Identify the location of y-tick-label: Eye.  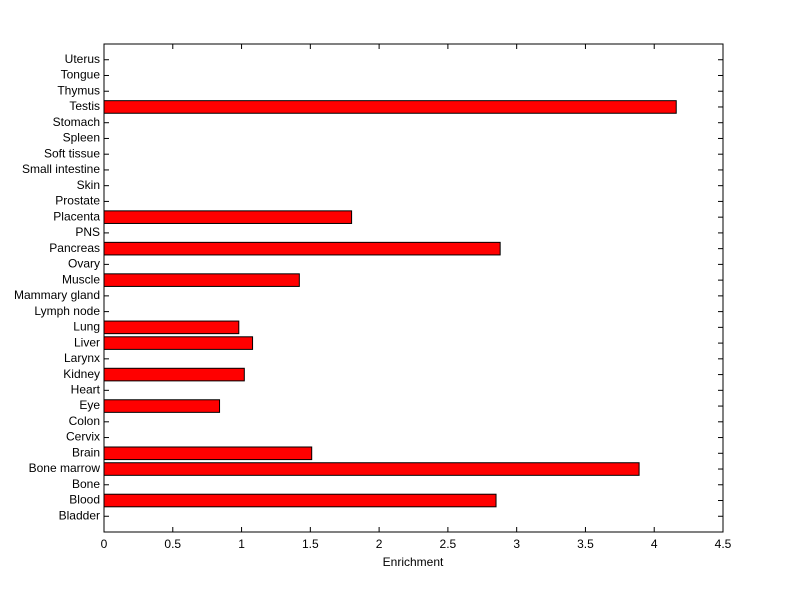
(89, 405).